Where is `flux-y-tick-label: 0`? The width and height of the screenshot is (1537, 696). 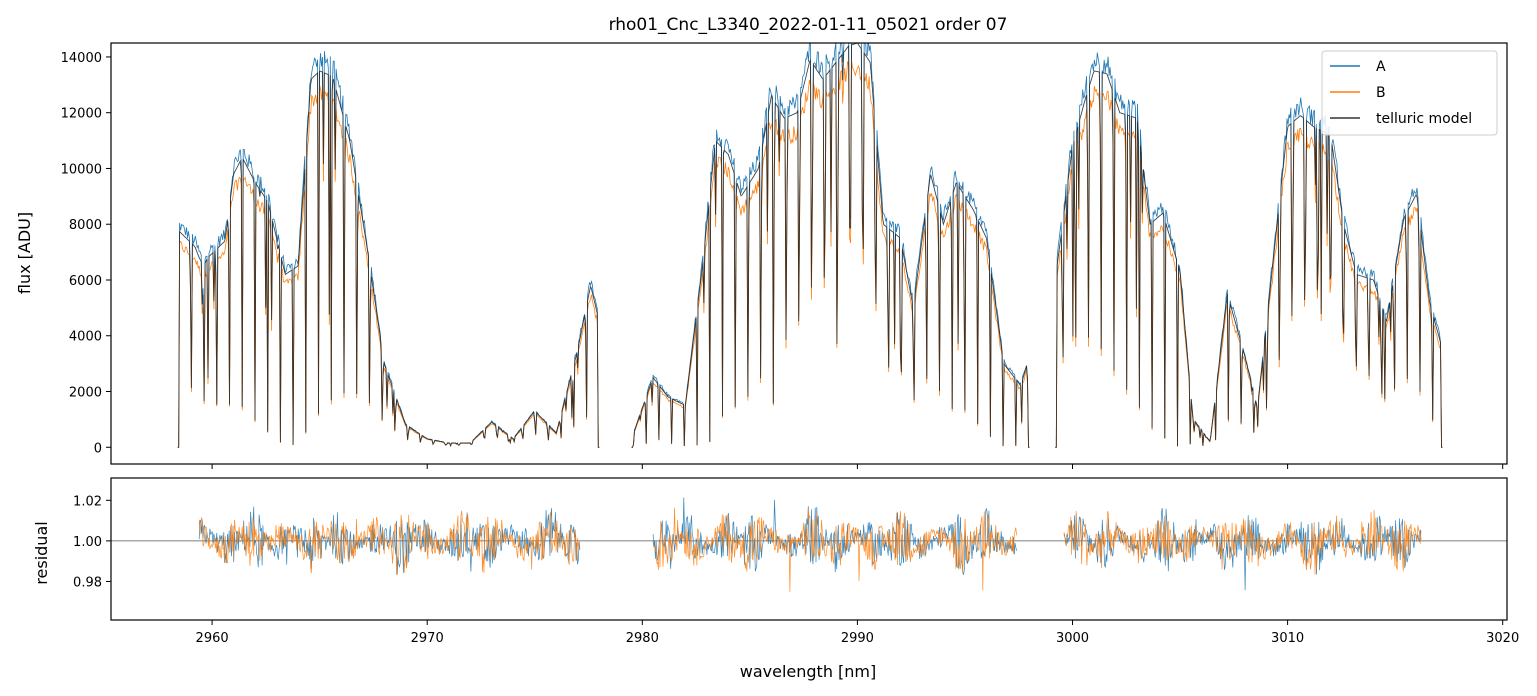 flux-y-tick-label: 0 is located at coordinates (98, 448).